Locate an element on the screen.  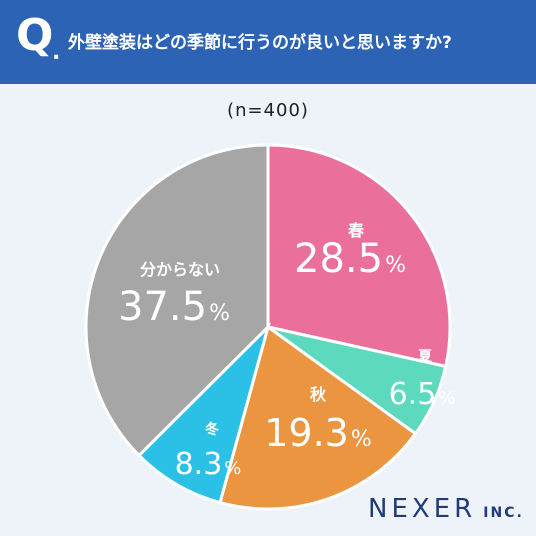
logo-suffix: INC. is located at coordinates (503, 513).